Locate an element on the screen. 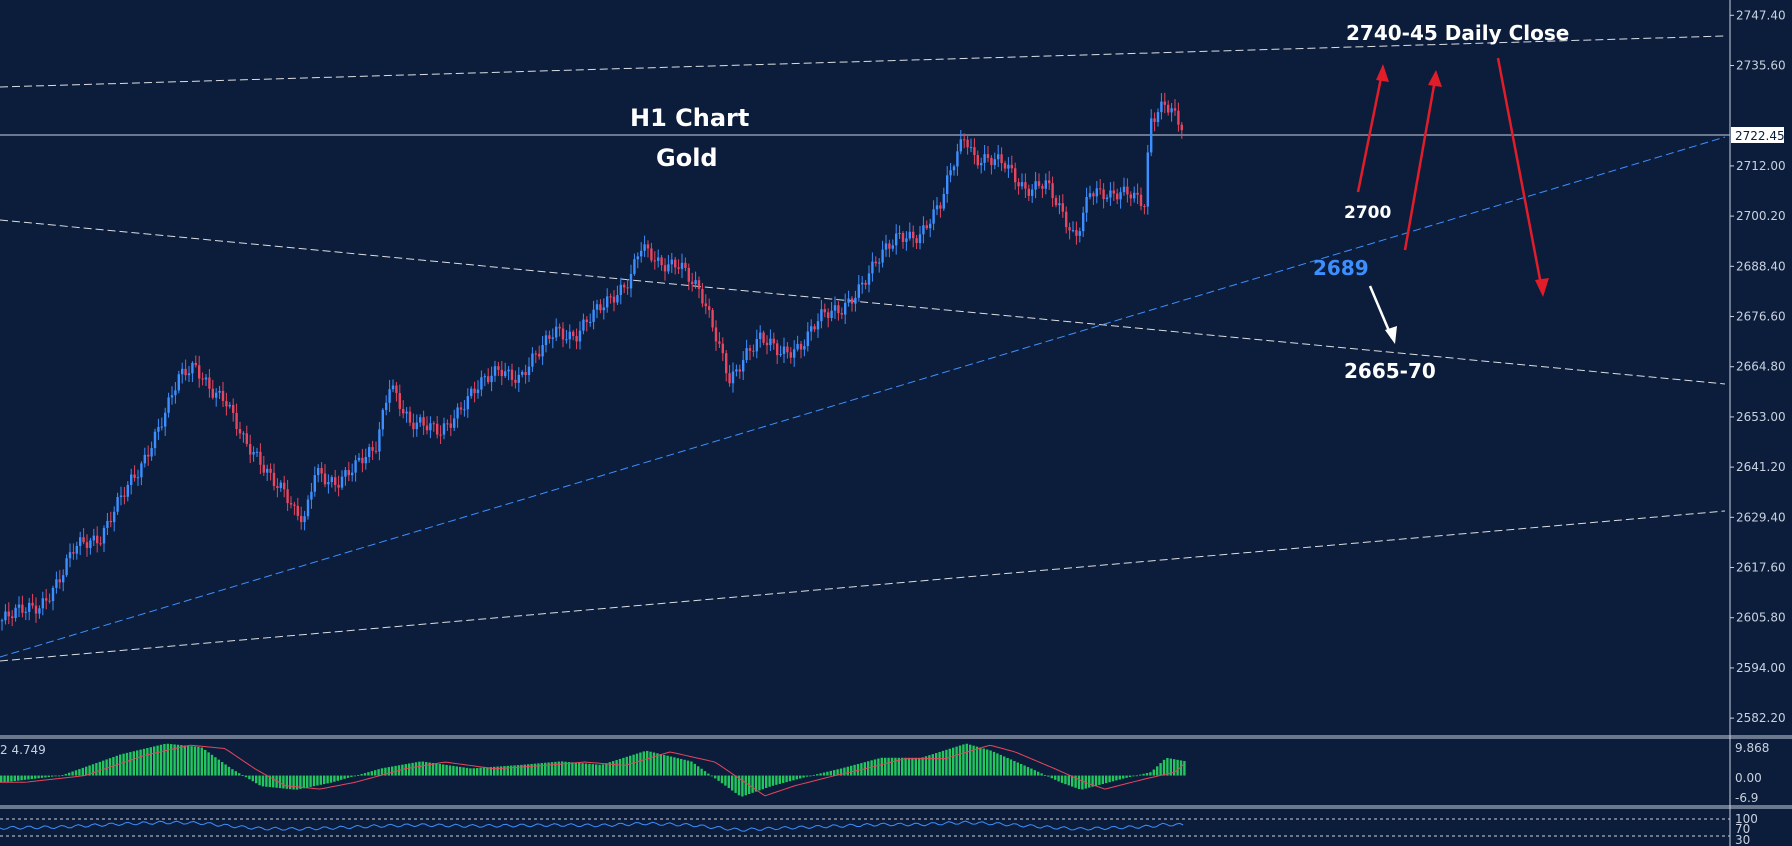 The height and width of the screenshot is (846, 1792). arrow-down-head is located at coordinates (1542, 287).